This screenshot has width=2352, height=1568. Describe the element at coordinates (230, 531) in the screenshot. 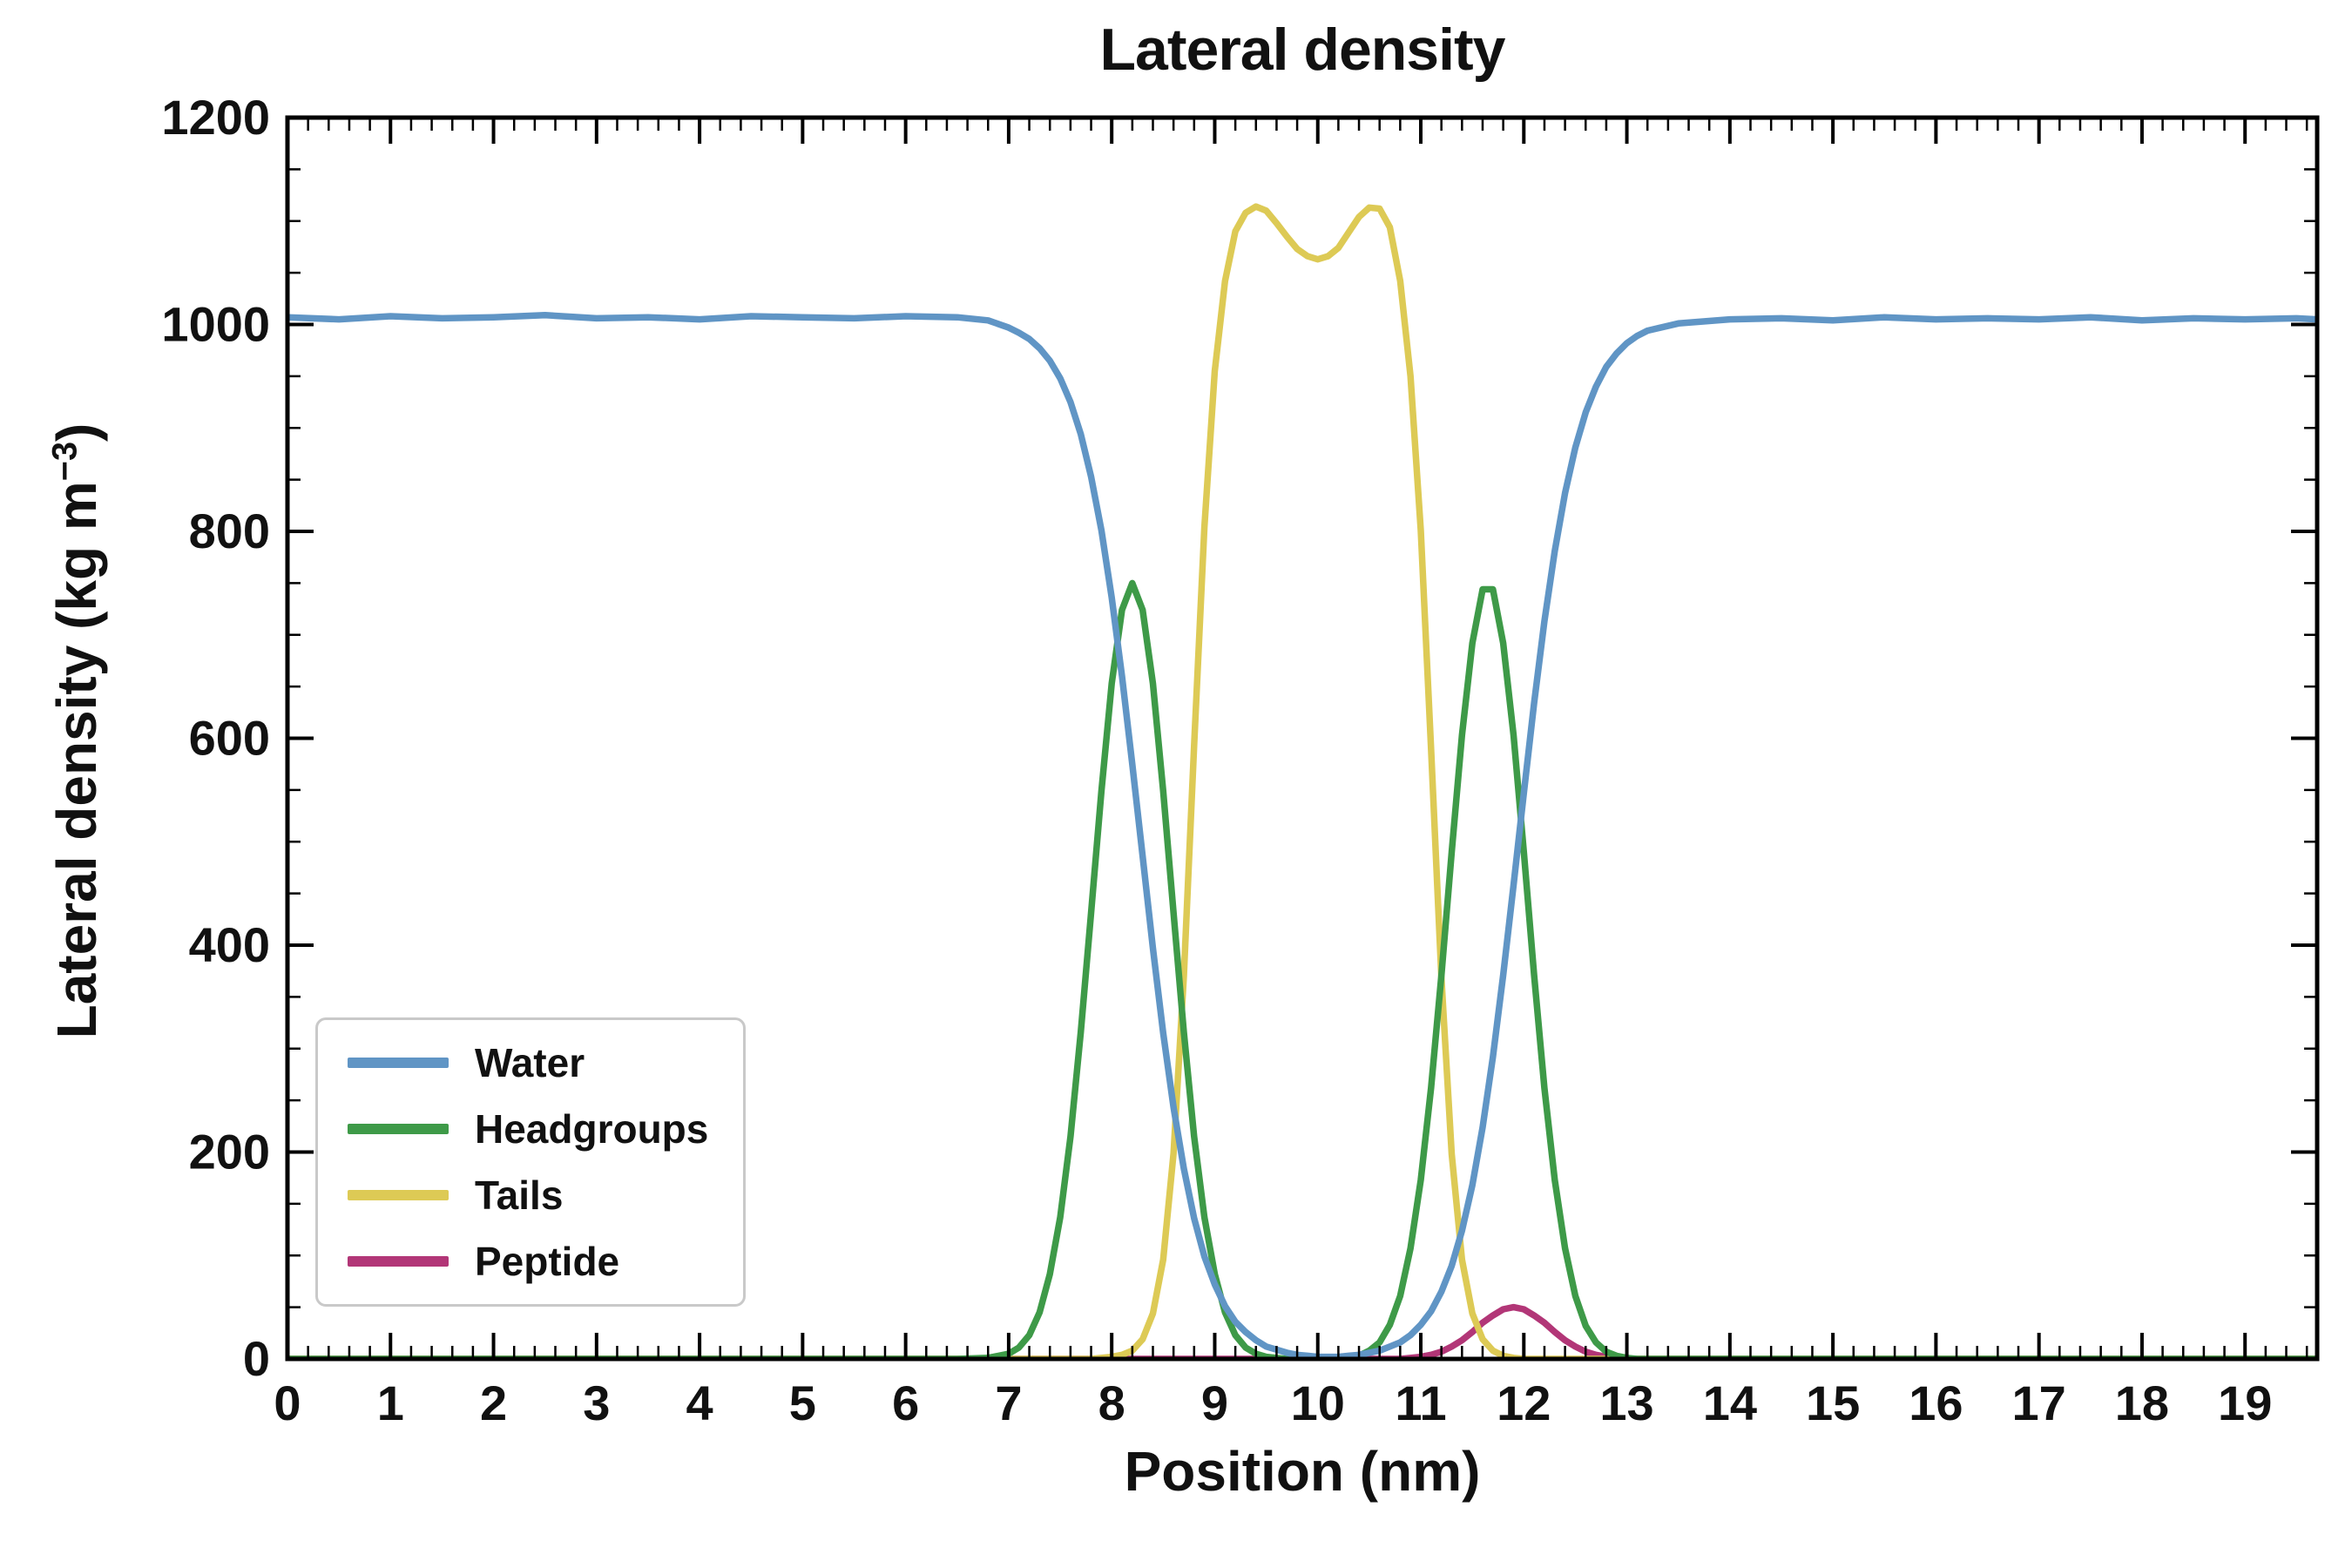

I see `y-tick-label: 800` at that location.